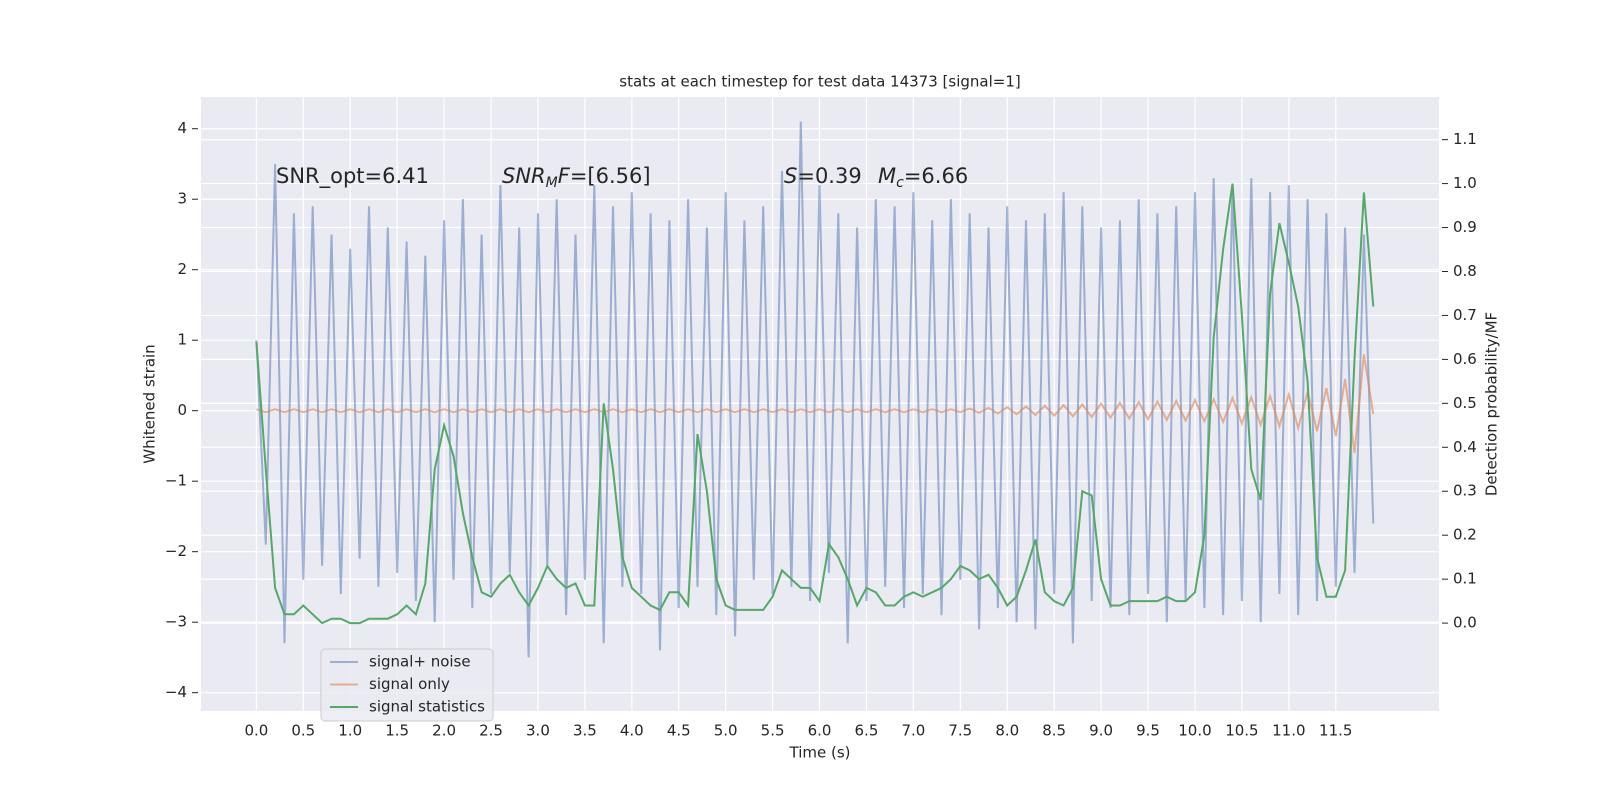 This screenshot has width=1600, height=800. What do you see at coordinates (790, 176) in the screenshot?
I see `annotation-part: S` at bounding box center [790, 176].